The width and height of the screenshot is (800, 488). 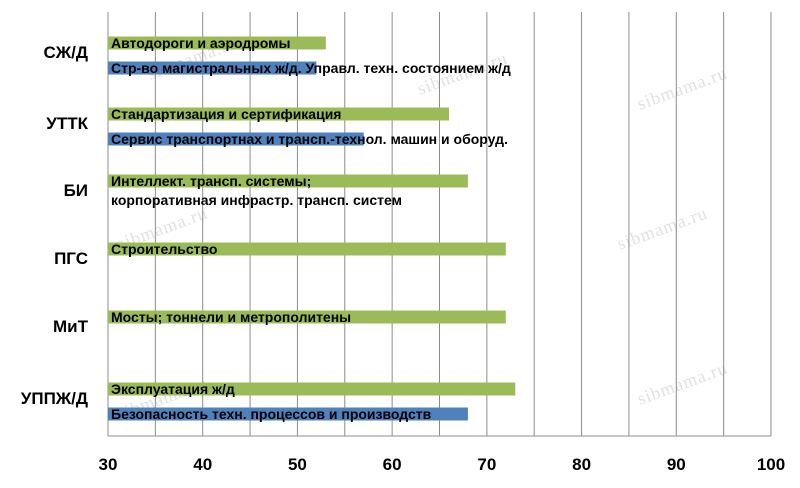 I want to click on category-label: БИ, so click(x=76, y=190).